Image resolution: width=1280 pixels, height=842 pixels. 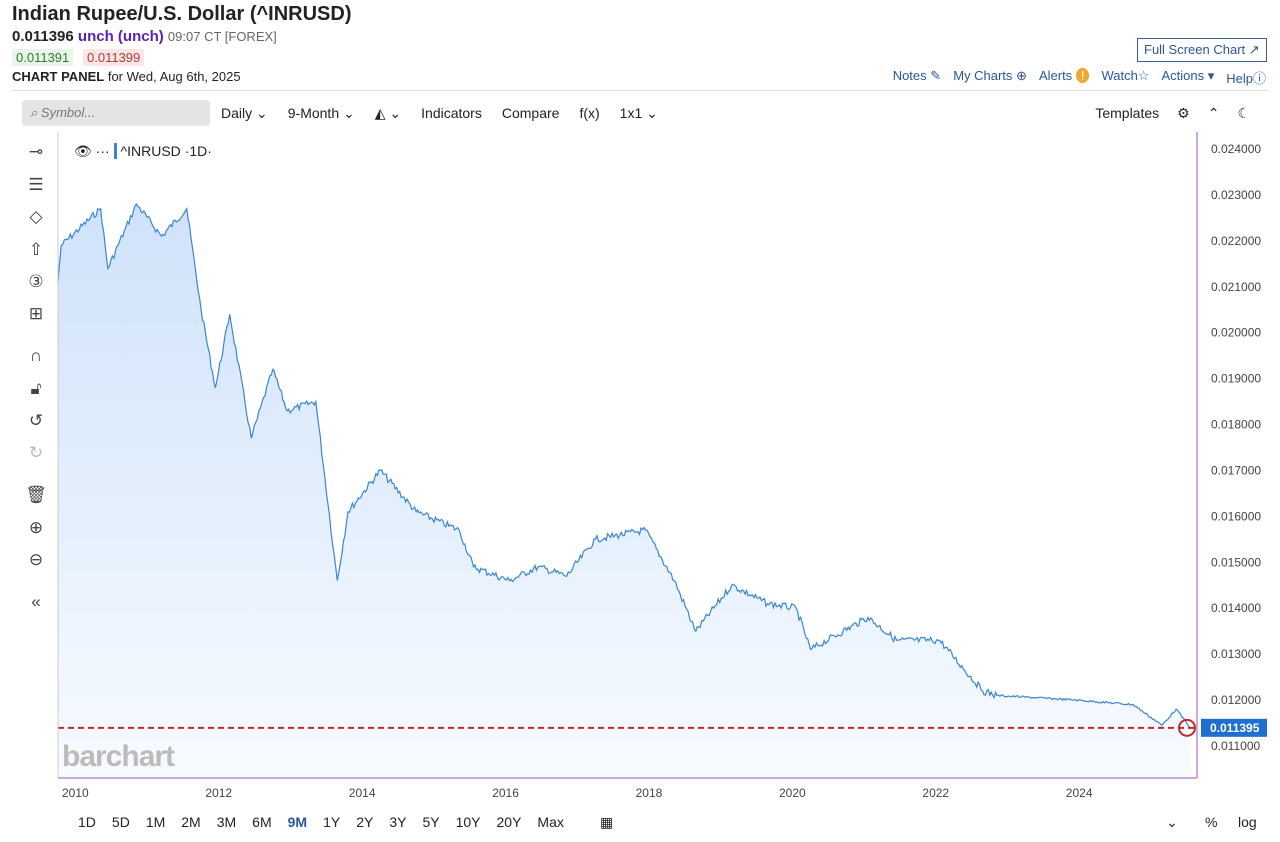 What do you see at coordinates (120, 822) in the screenshot?
I see `range-5d: 5D` at bounding box center [120, 822].